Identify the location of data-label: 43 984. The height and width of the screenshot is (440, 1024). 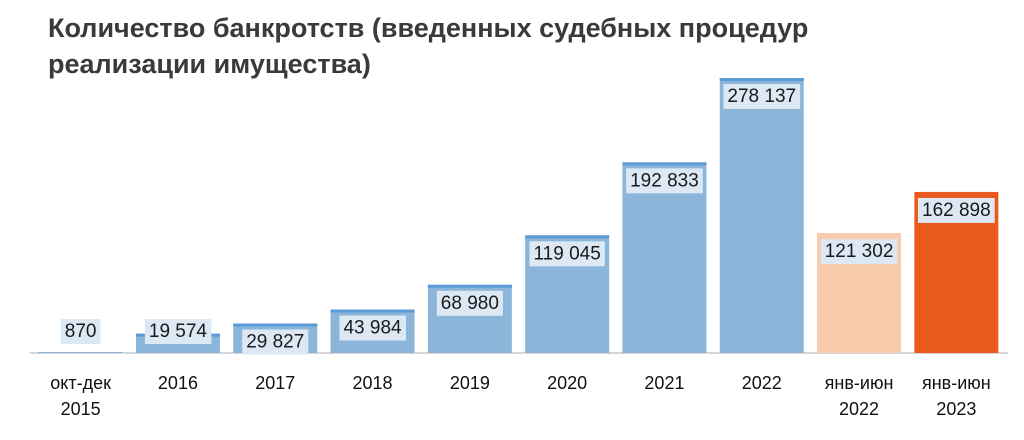
(372, 328).